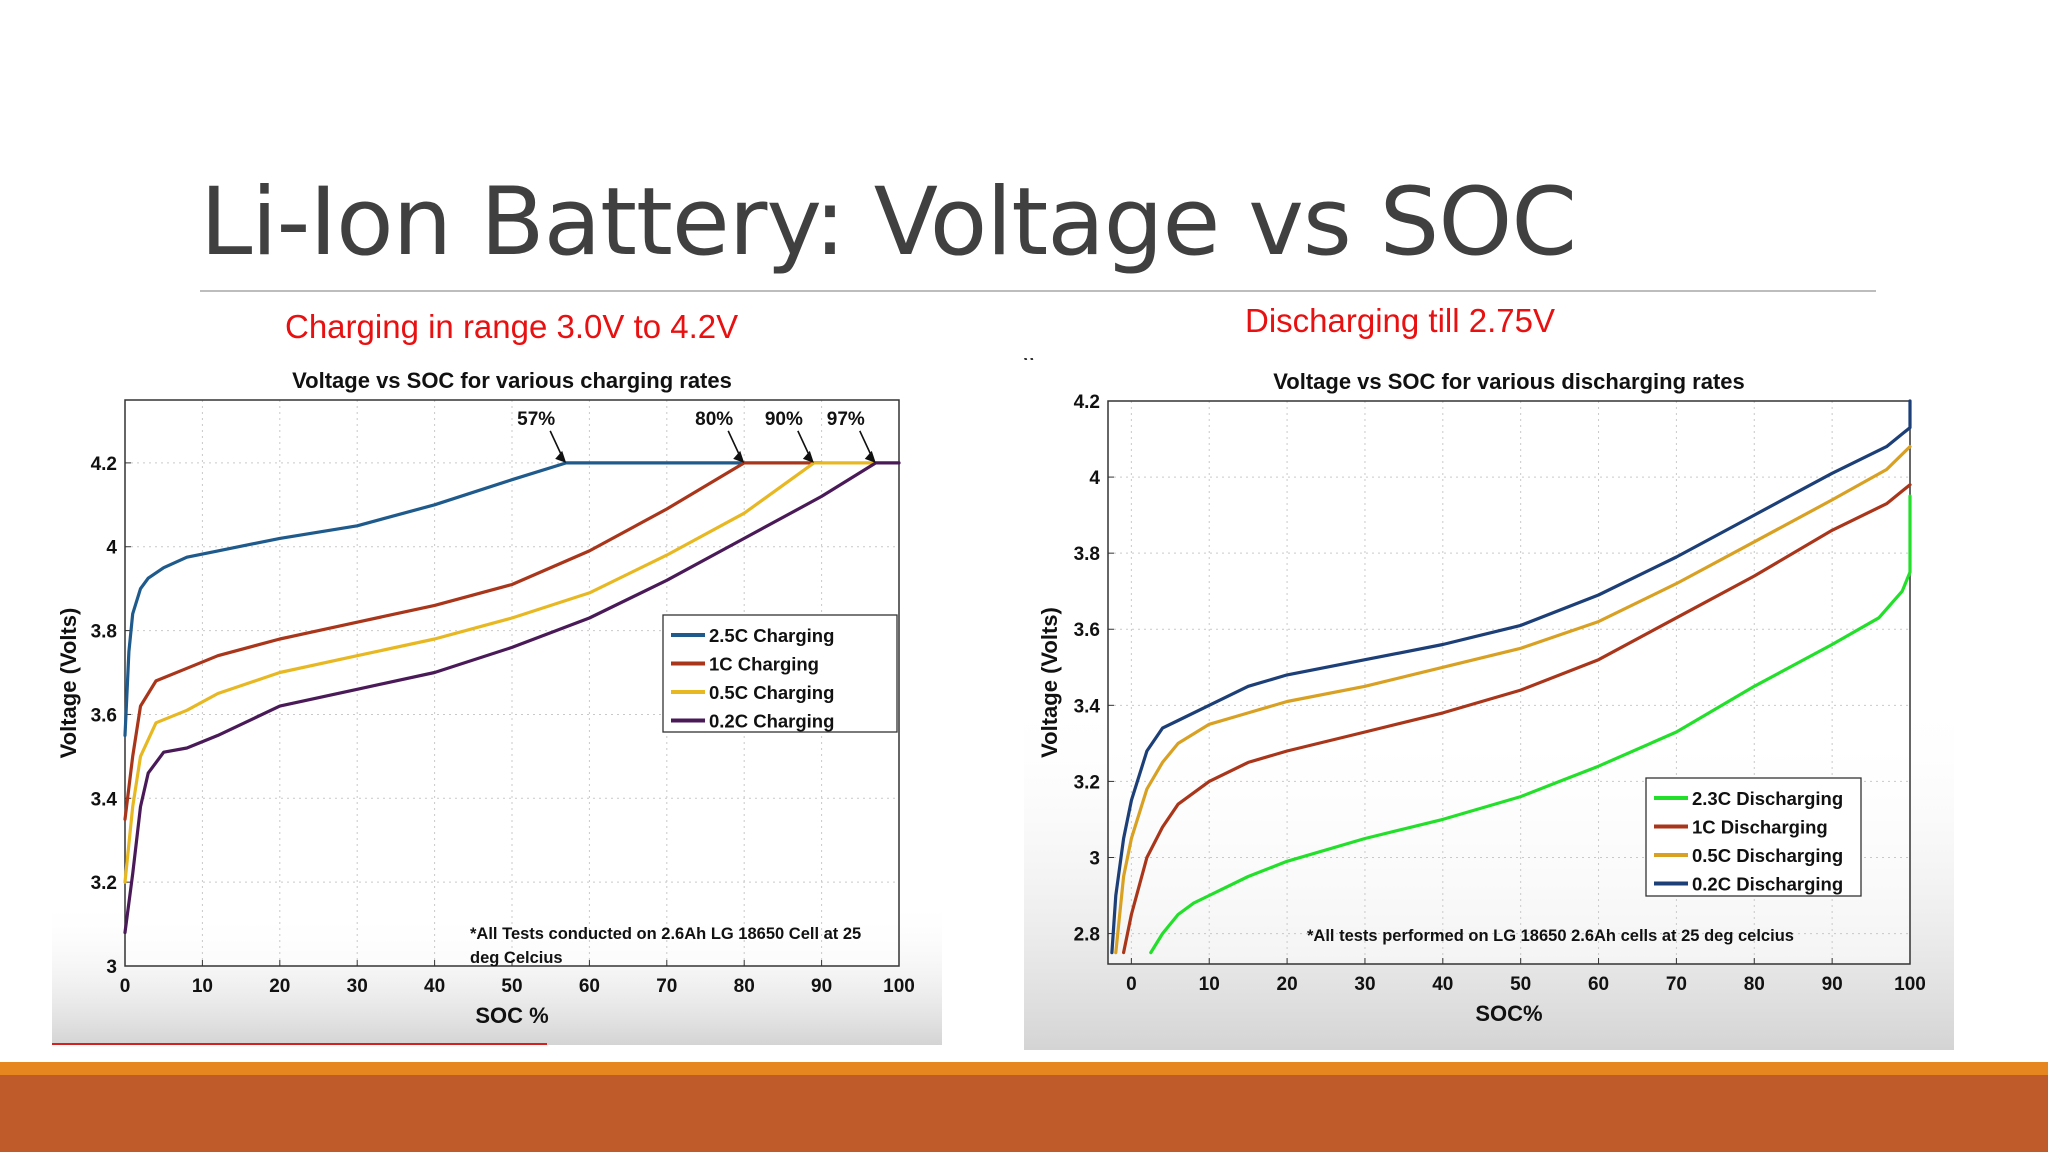  I want to click on charging-xtick-label-4: 40, so click(434, 986).